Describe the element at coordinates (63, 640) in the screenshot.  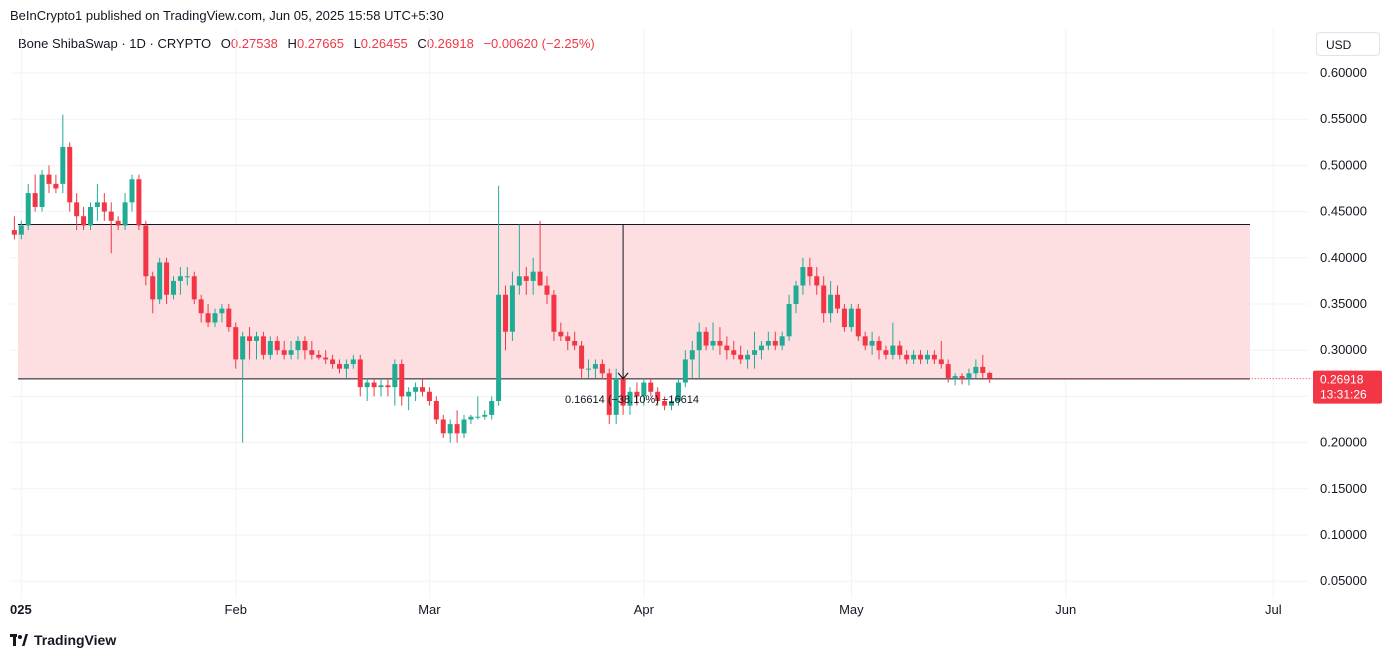
I see `tradingview-footer: TradingView` at that location.